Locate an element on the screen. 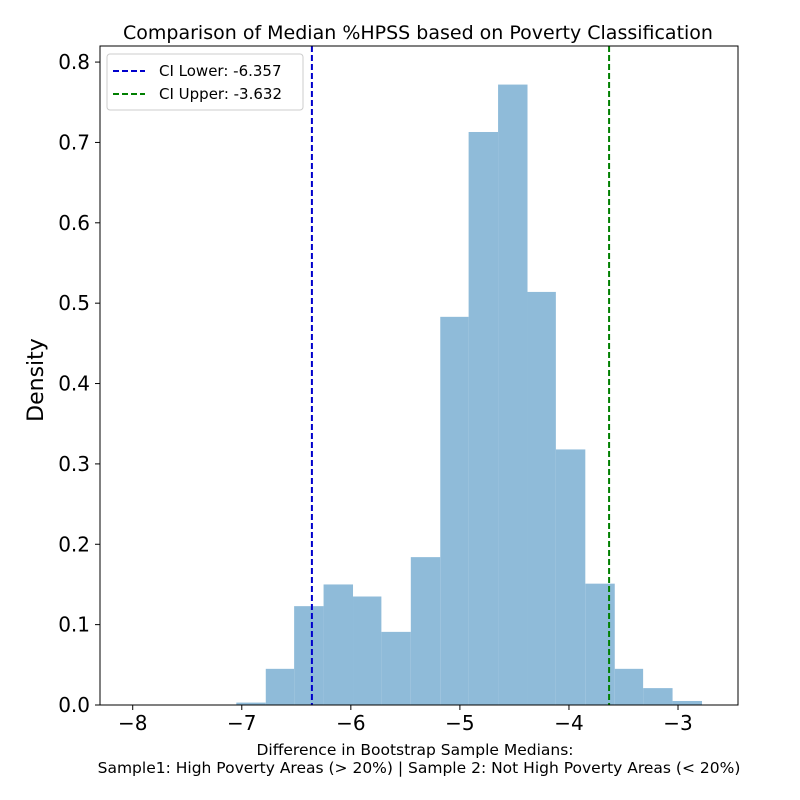 The width and height of the screenshot is (800, 800). legend-box is located at coordinates (205, 82).